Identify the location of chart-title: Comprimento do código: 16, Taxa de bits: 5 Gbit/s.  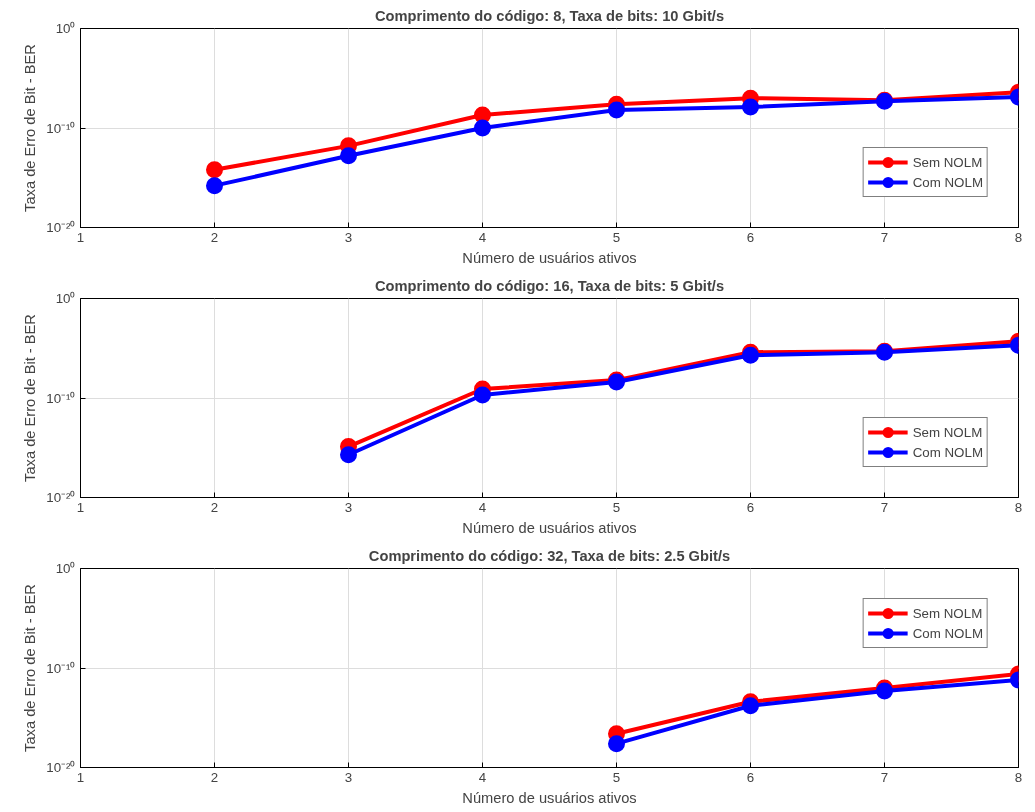
(549, 285).